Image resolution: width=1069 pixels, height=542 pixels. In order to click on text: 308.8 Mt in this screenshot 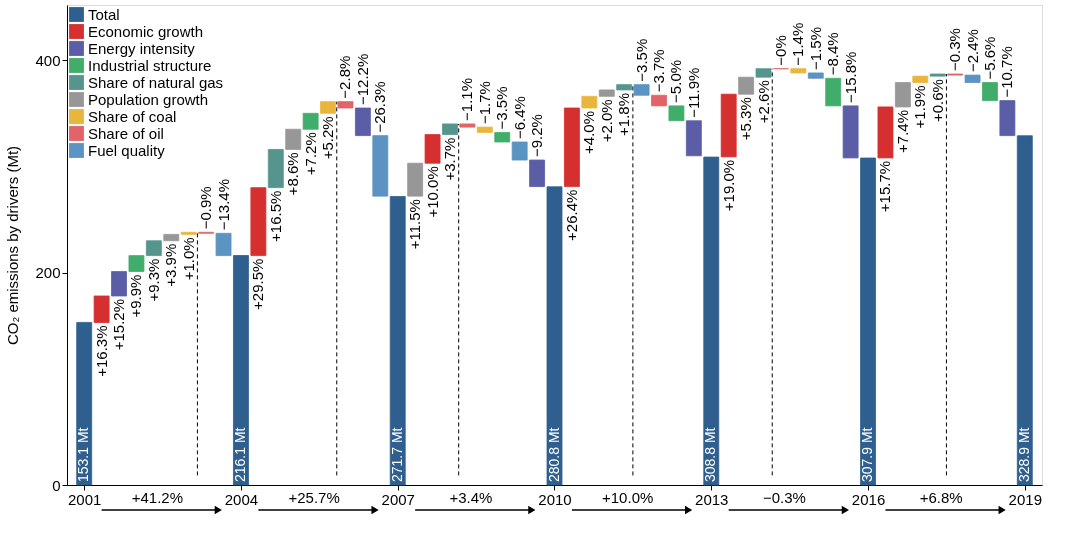, I will do `click(710, 454)`.